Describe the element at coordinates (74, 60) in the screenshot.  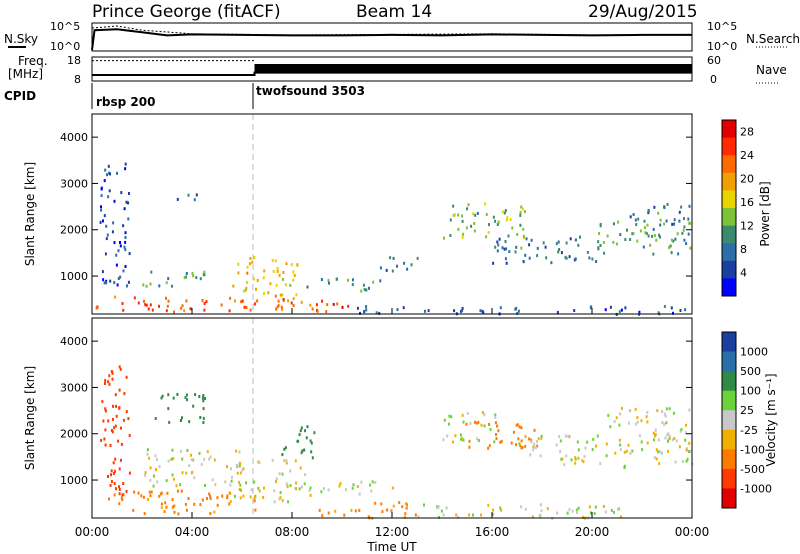
I see `freq-tick-top: 18` at that location.